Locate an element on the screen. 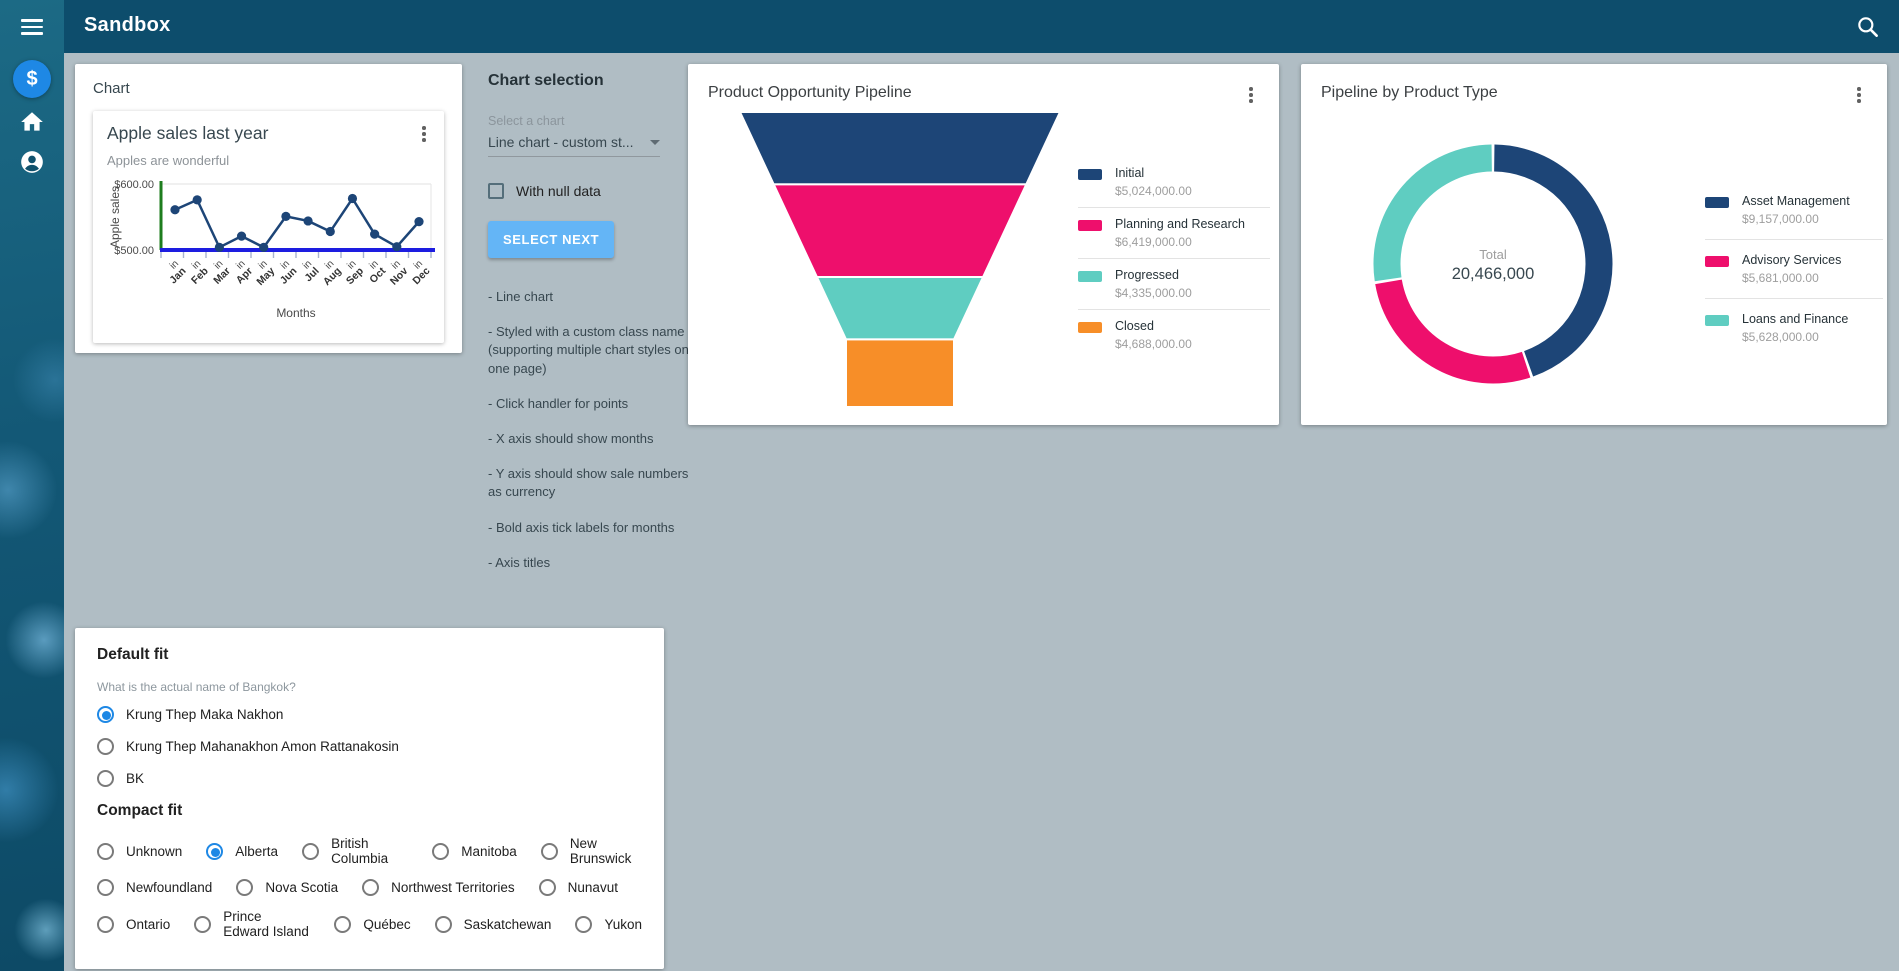 Image resolution: width=1899 pixels, height=971 pixels. select-next-button: SELECT NEXT is located at coordinates (551, 239).